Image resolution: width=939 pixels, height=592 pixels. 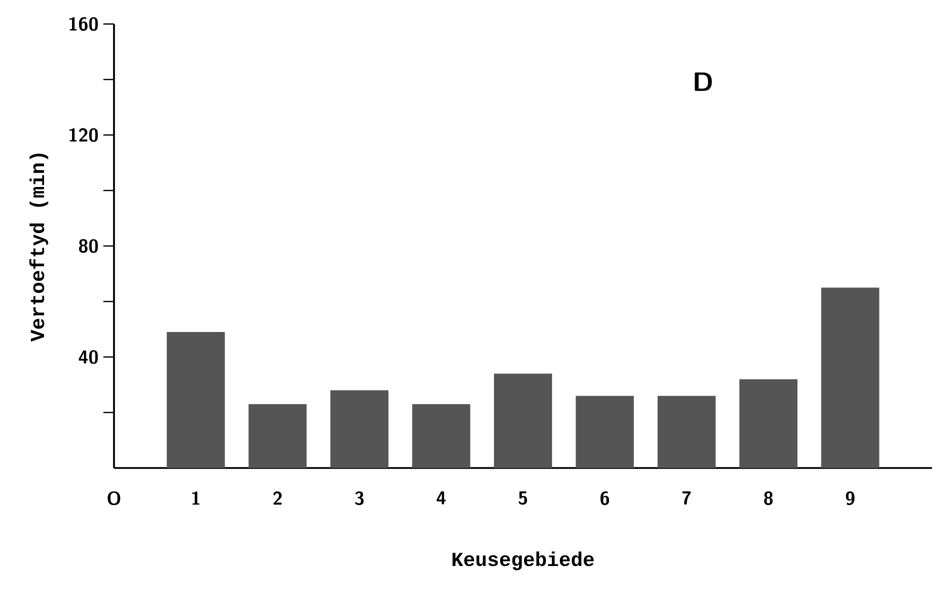 I want to click on y-tick-label: 120, so click(x=83, y=135).